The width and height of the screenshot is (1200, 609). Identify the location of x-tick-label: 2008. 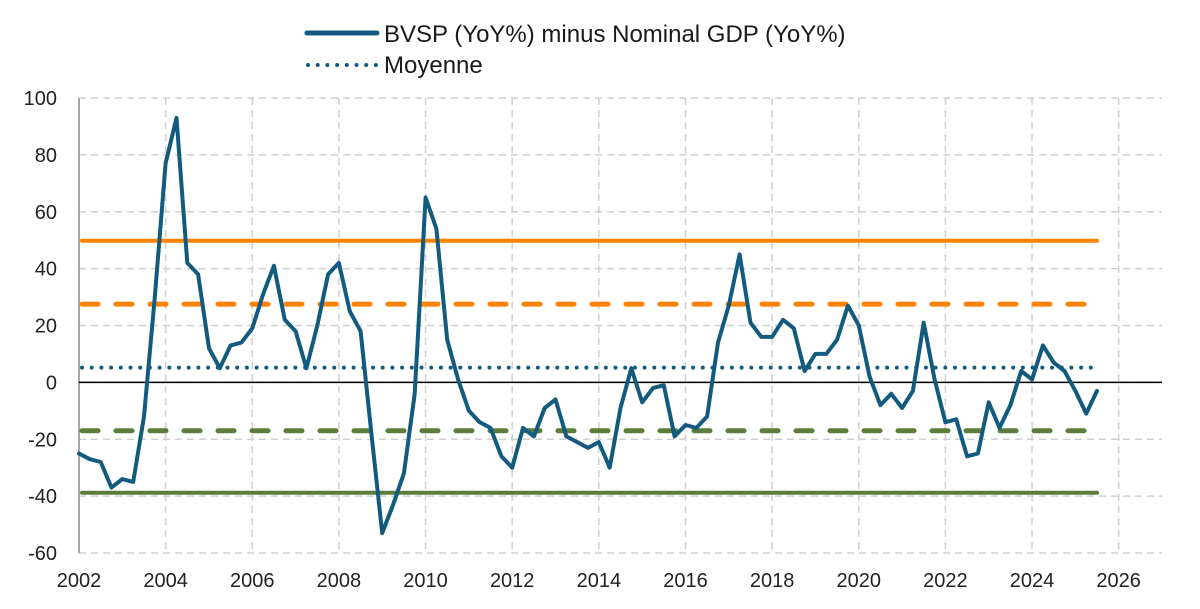
(339, 581).